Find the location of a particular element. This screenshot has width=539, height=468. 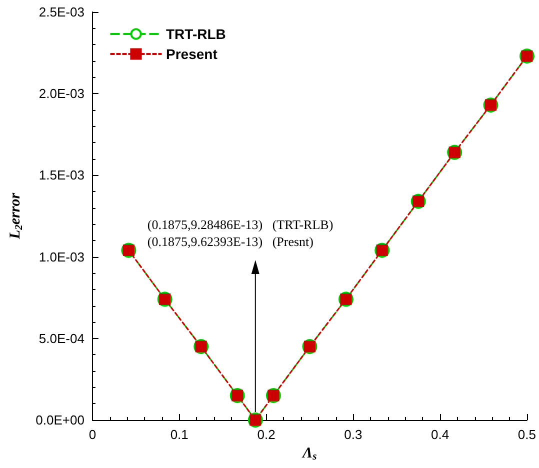

x-tick-label: 0.5 is located at coordinates (527, 434).